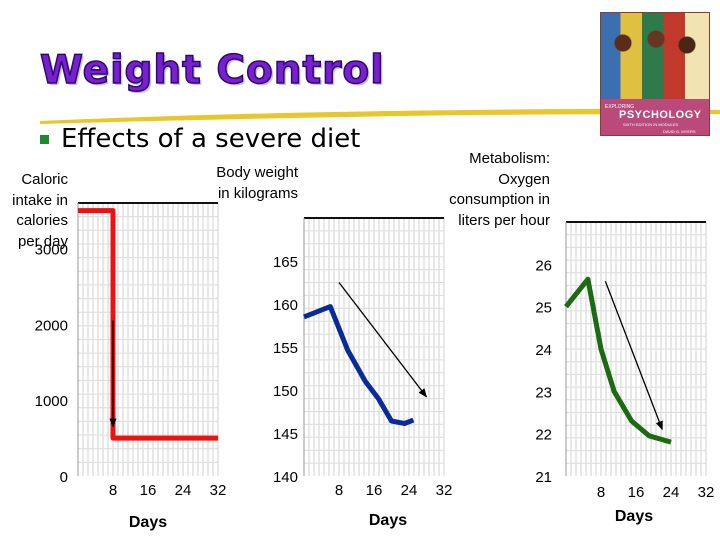 The width and height of the screenshot is (720, 540). Describe the element at coordinates (51, 401) in the screenshot. I see `caloric-ytick-label: 1000` at that location.